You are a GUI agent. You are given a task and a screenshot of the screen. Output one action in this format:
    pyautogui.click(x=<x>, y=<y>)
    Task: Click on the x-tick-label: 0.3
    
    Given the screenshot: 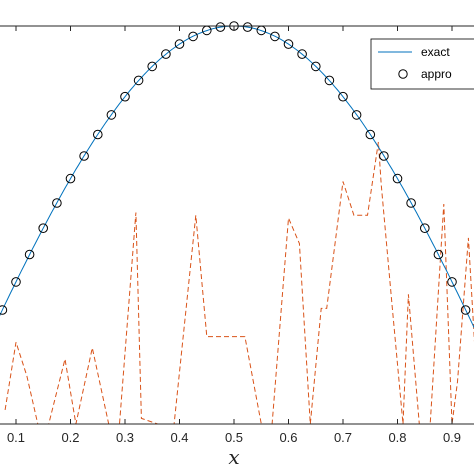 What is the action you would take?
    pyautogui.click(x=125, y=437)
    